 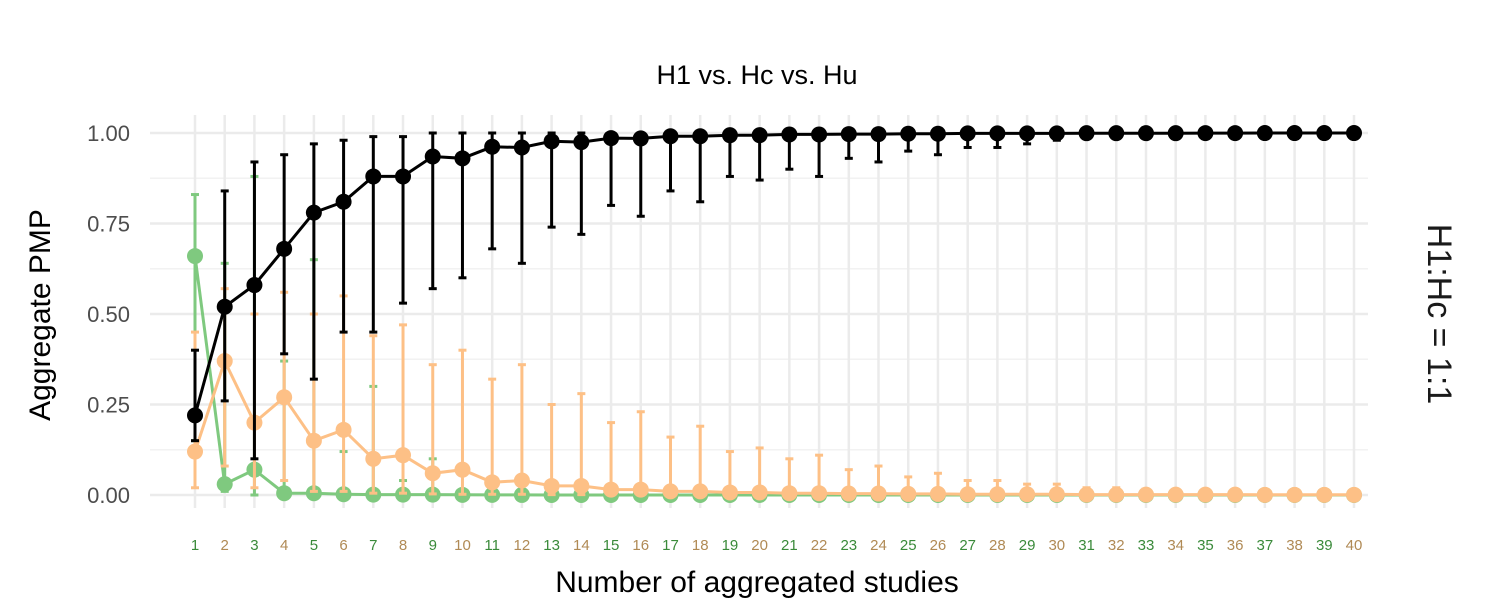 I want to click on x-tick-label: 33, so click(x=1146, y=545).